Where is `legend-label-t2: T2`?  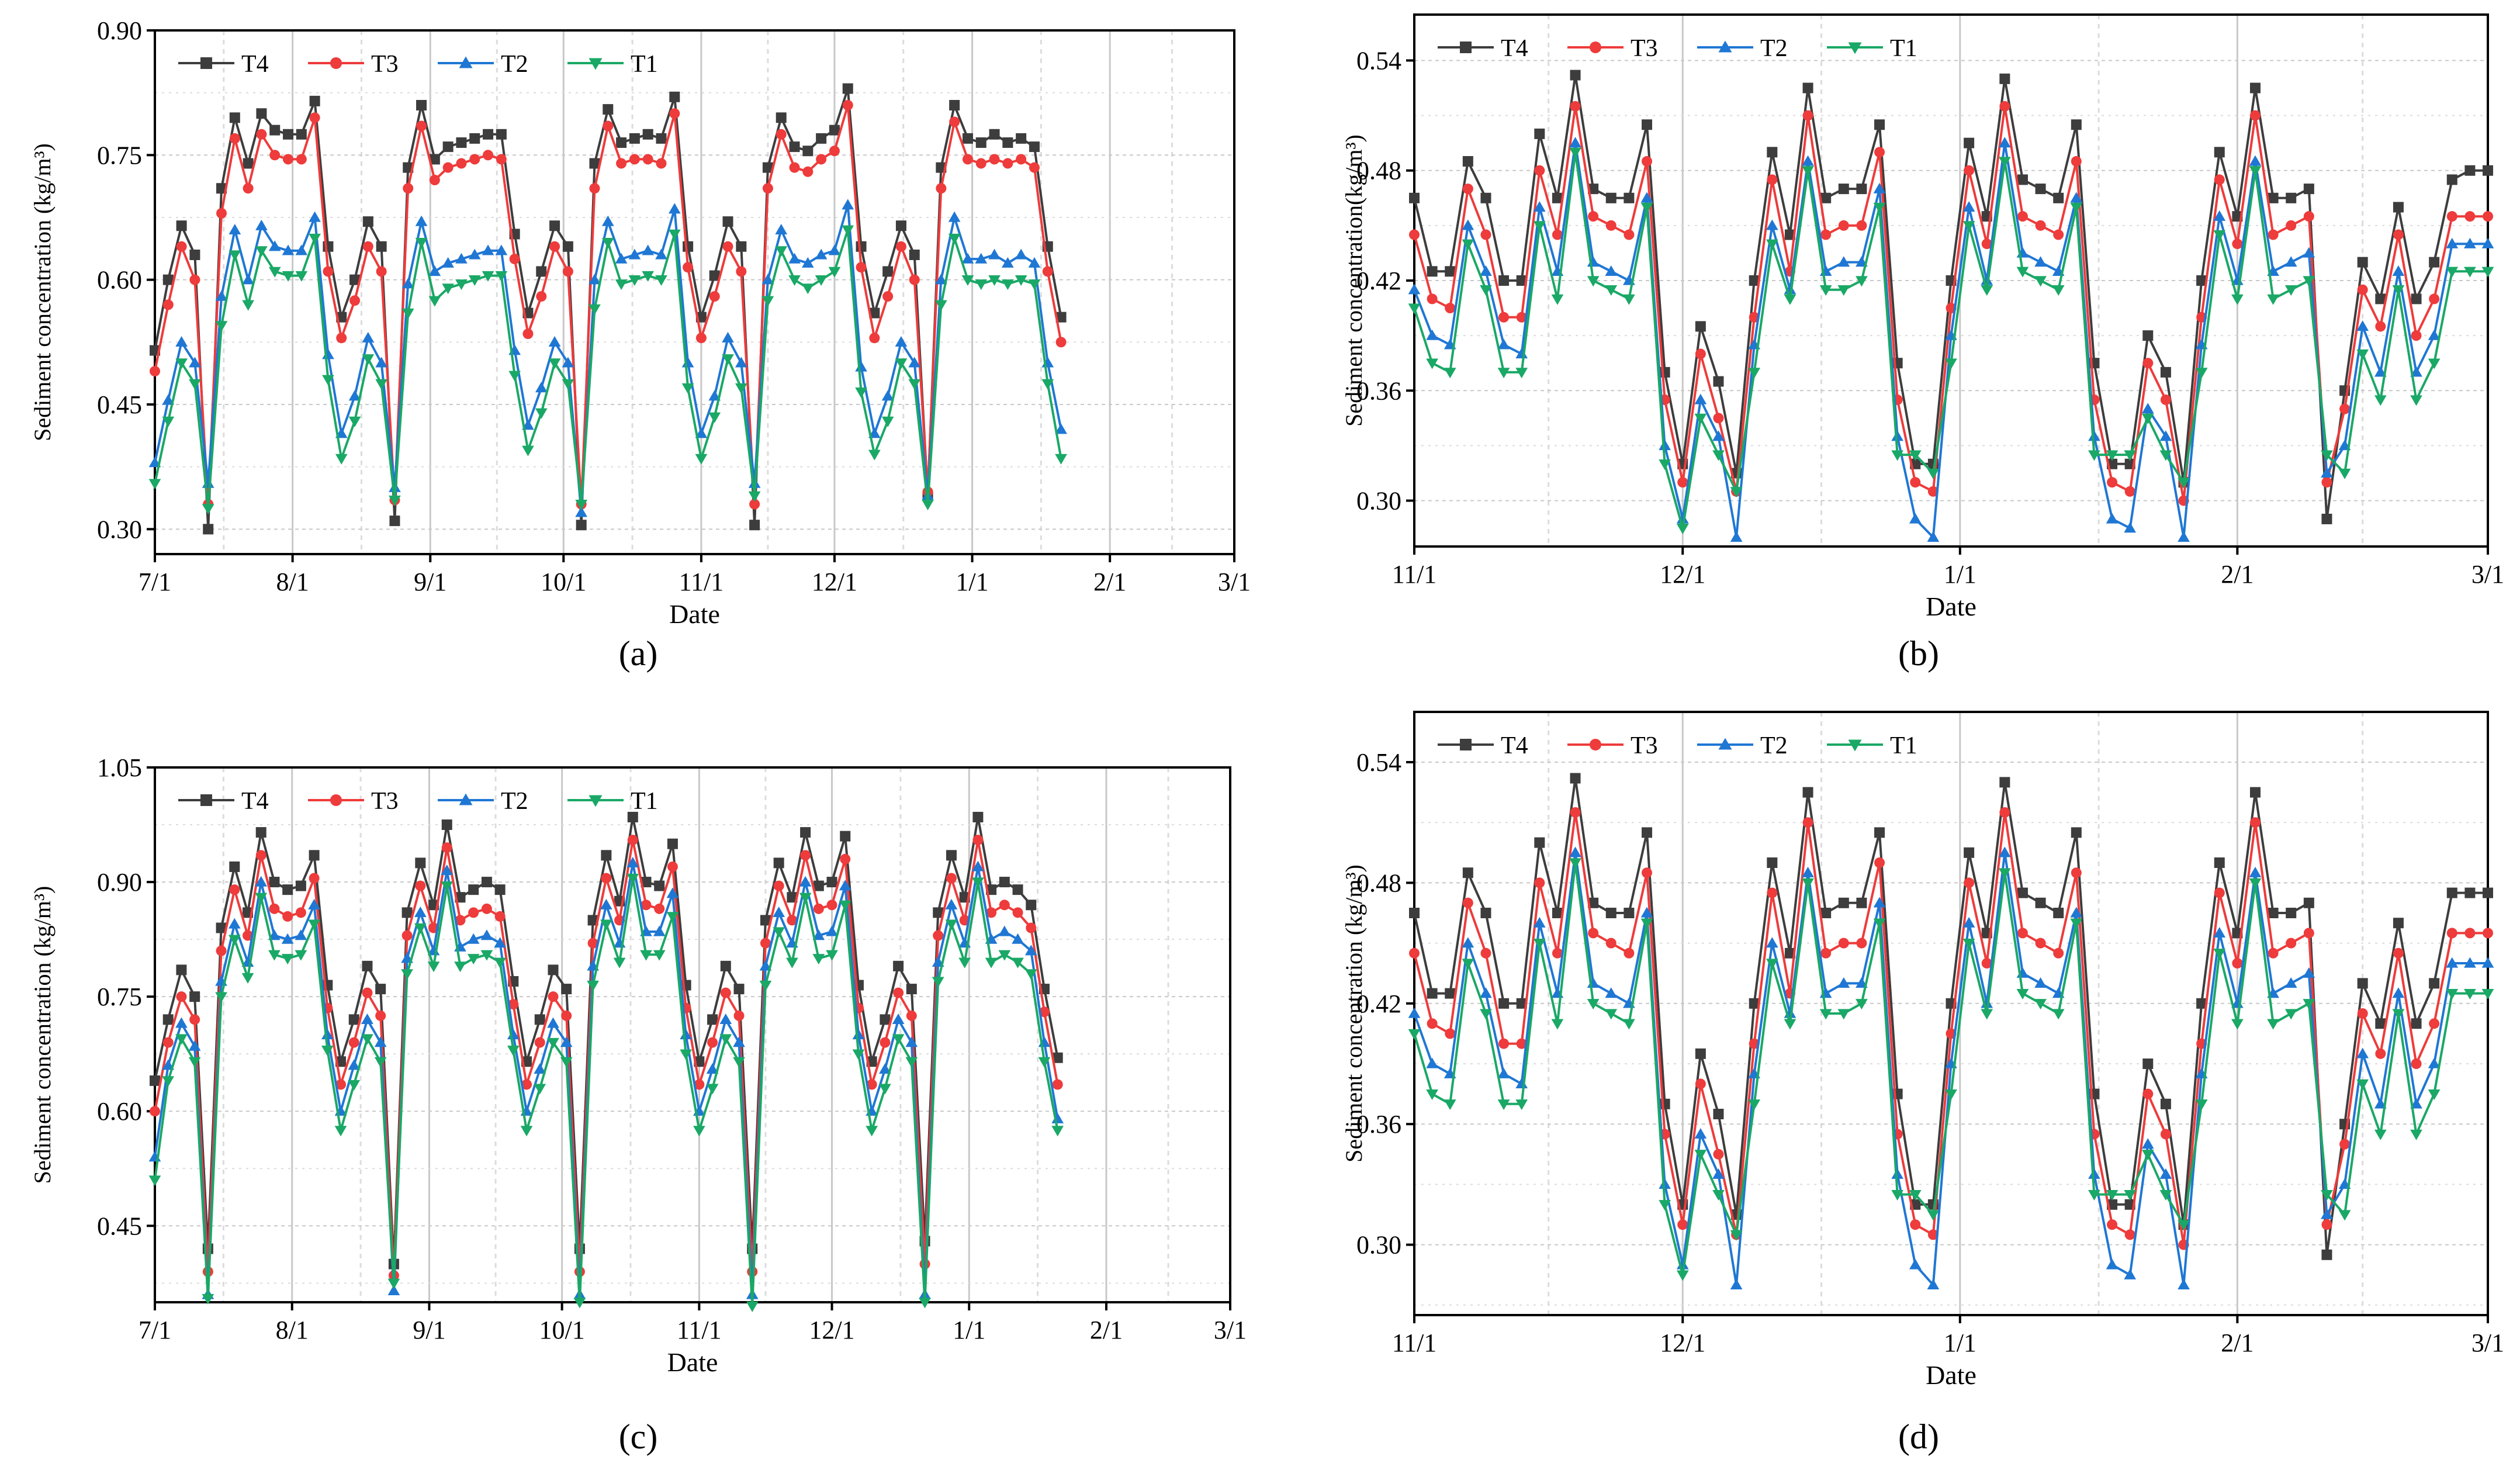 legend-label-t2: T2 is located at coordinates (1774, 745).